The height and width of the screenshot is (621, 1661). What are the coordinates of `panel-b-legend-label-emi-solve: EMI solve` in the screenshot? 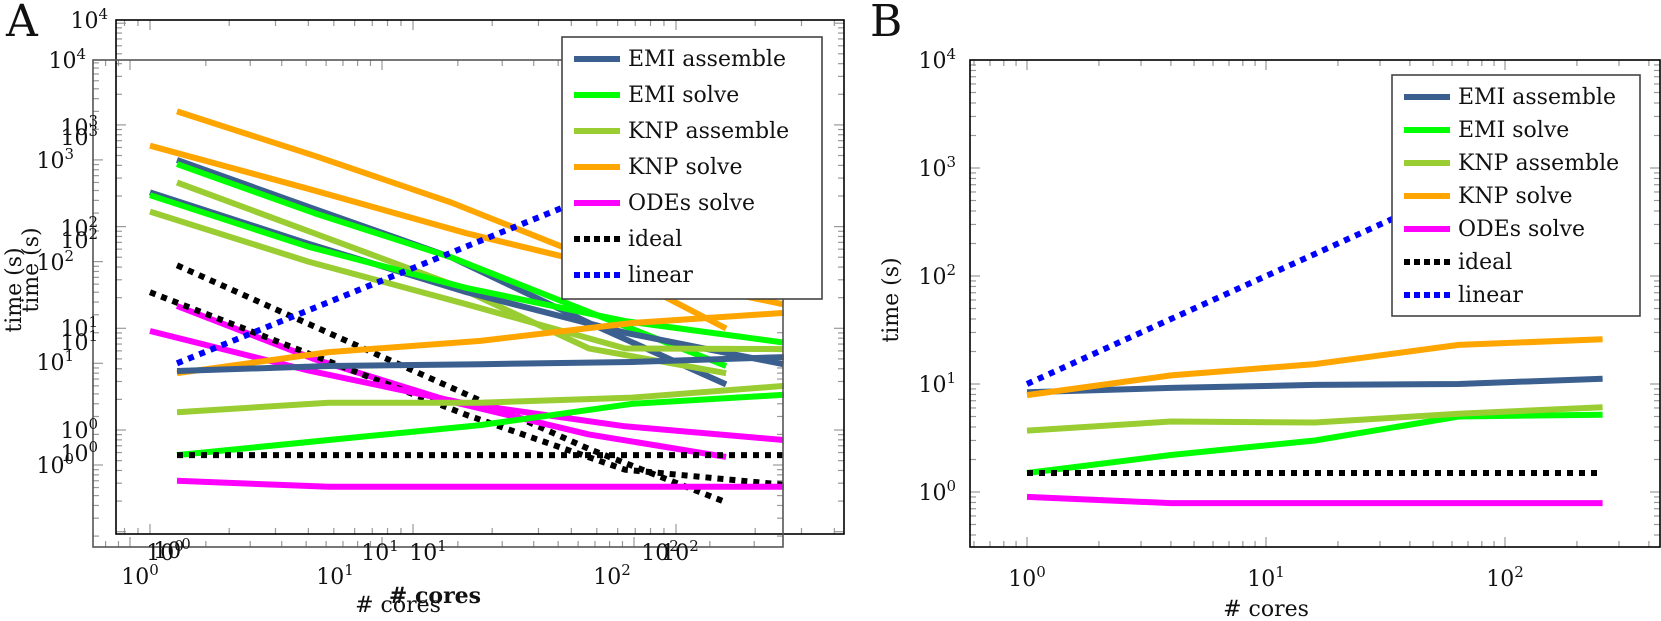 It's located at (1513, 130).